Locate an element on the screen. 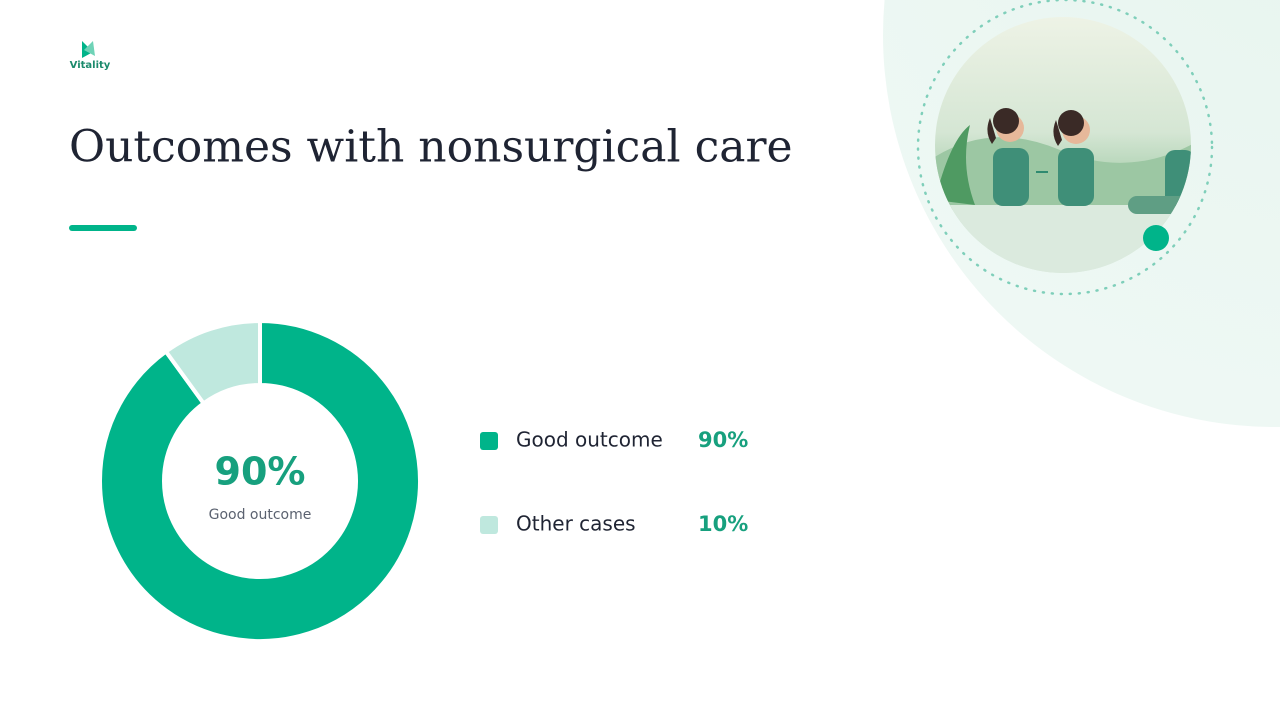 Image resolution: width=1280 pixels, height=720 pixels. center-label: Good outcome is located at coordinates (260, 515).